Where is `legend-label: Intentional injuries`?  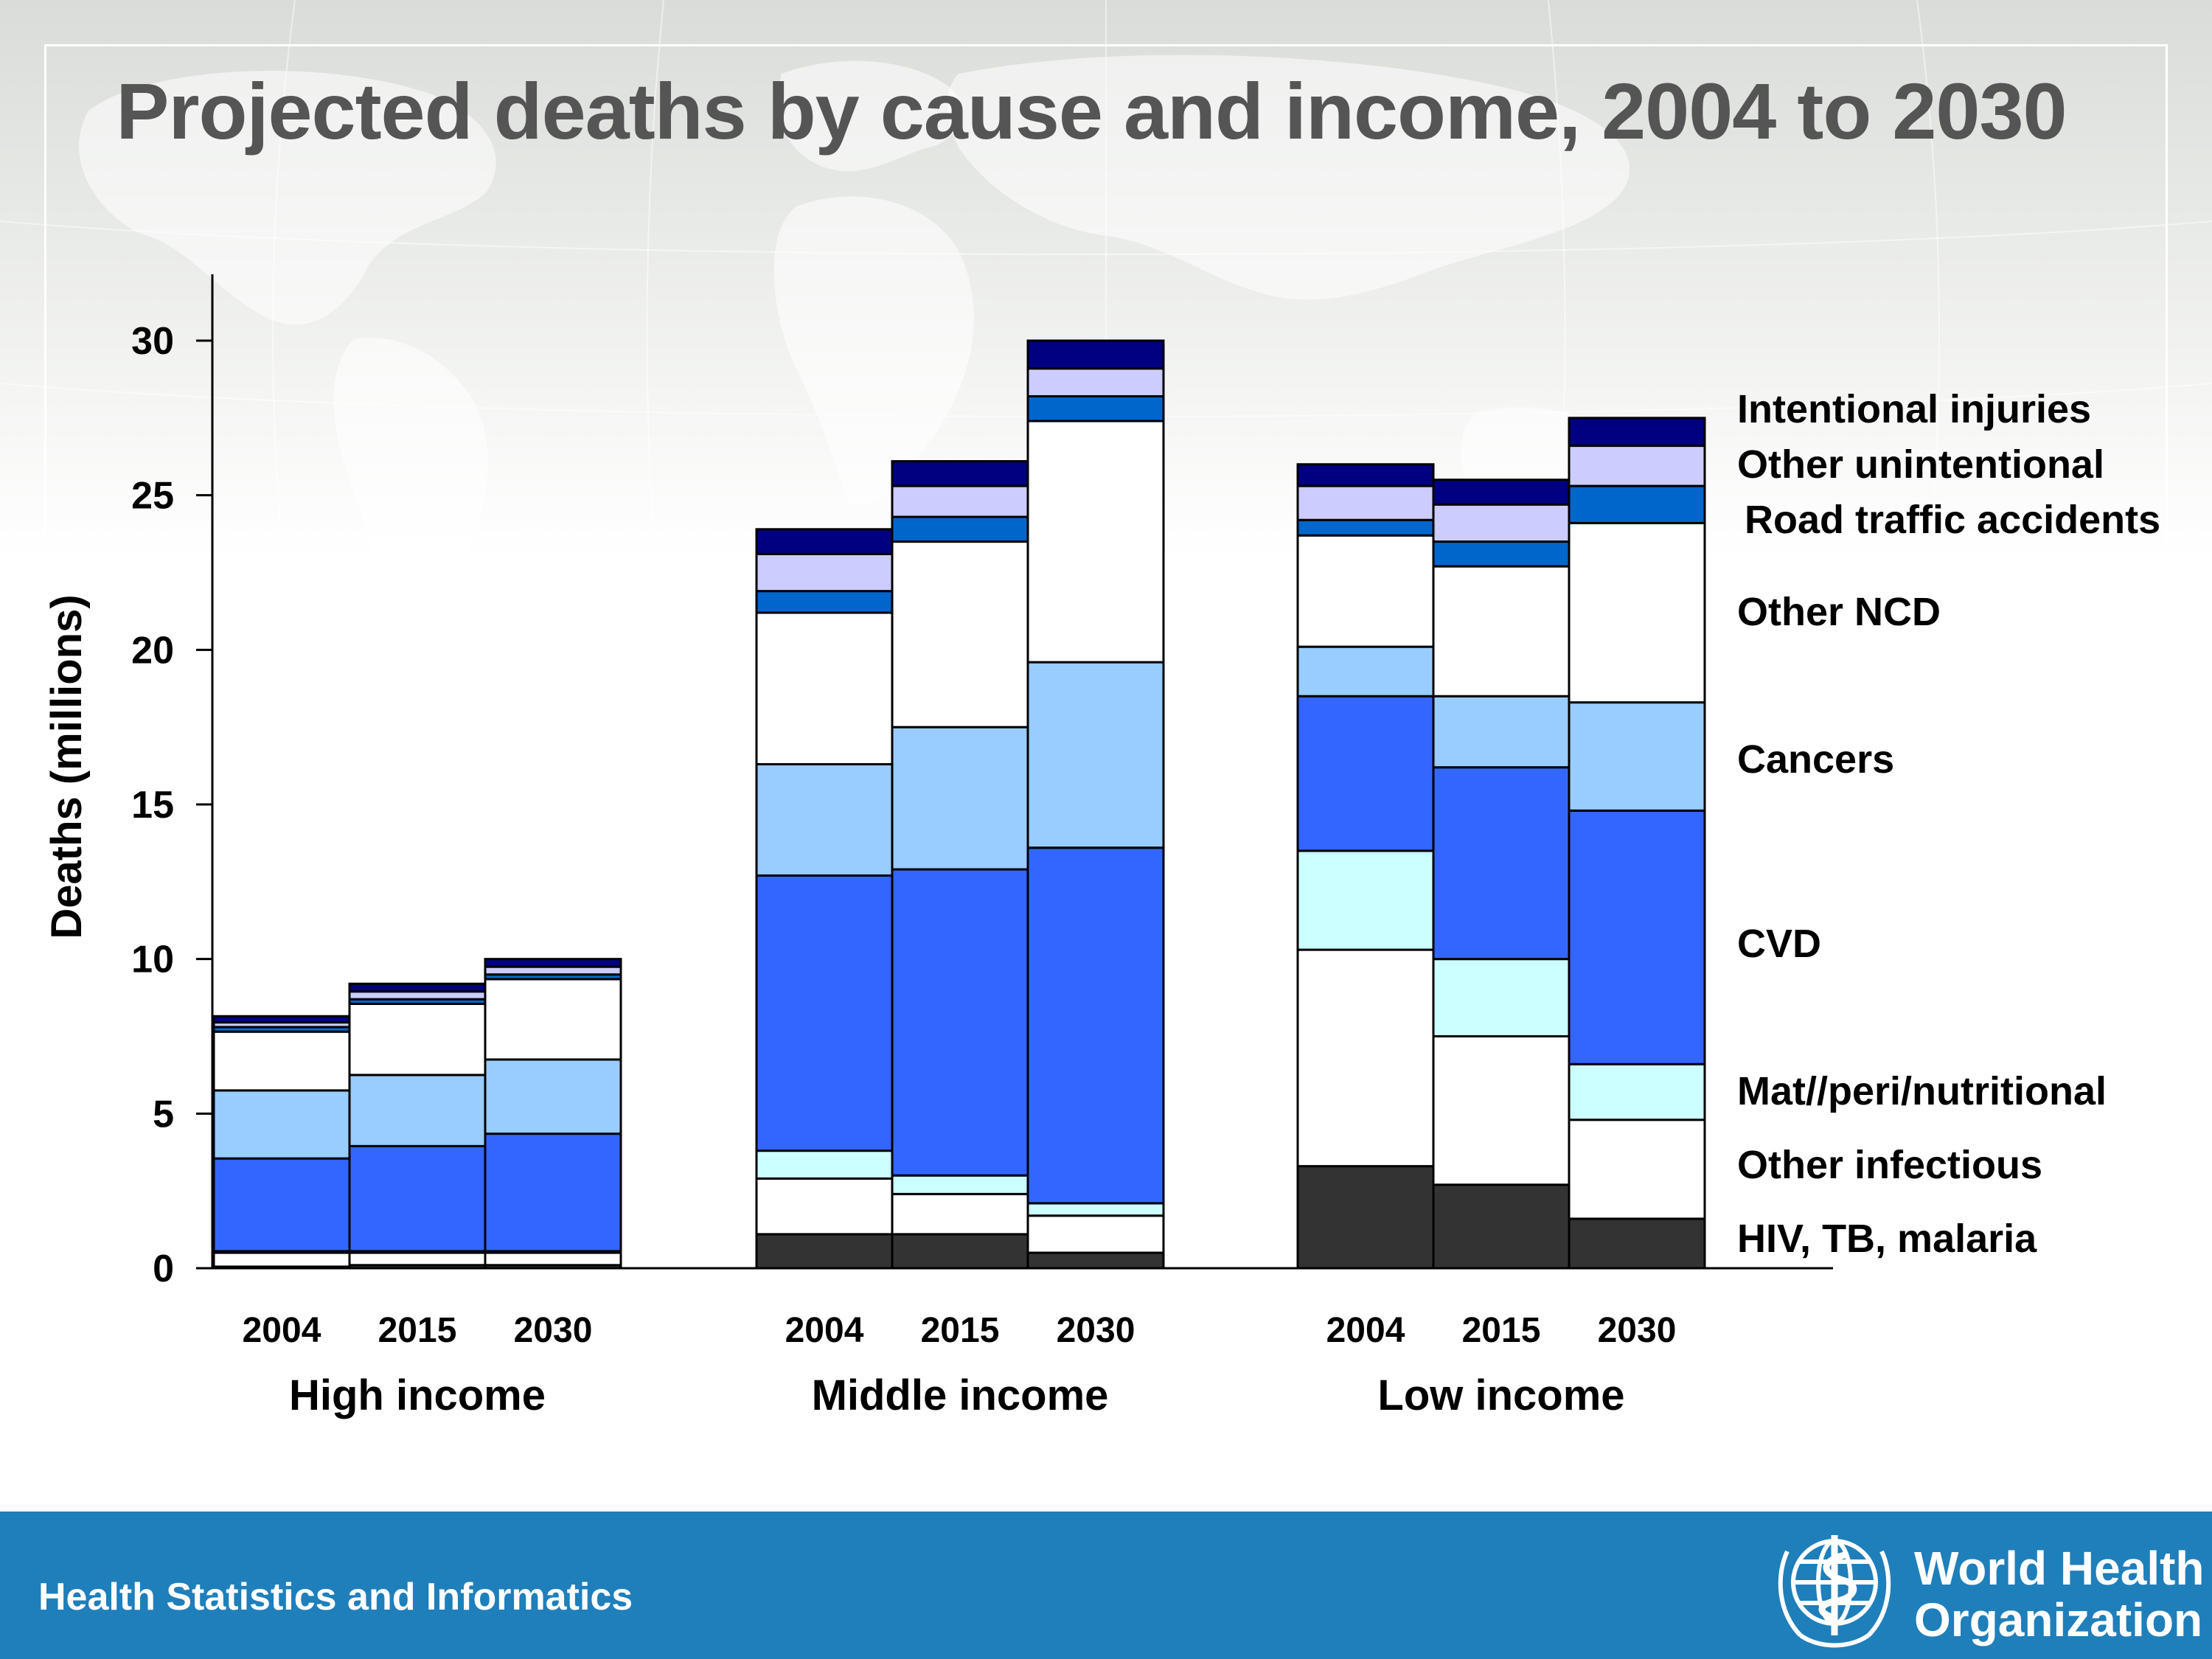 legend-label: Intentional injuries is located at coordinates (1914, 409).